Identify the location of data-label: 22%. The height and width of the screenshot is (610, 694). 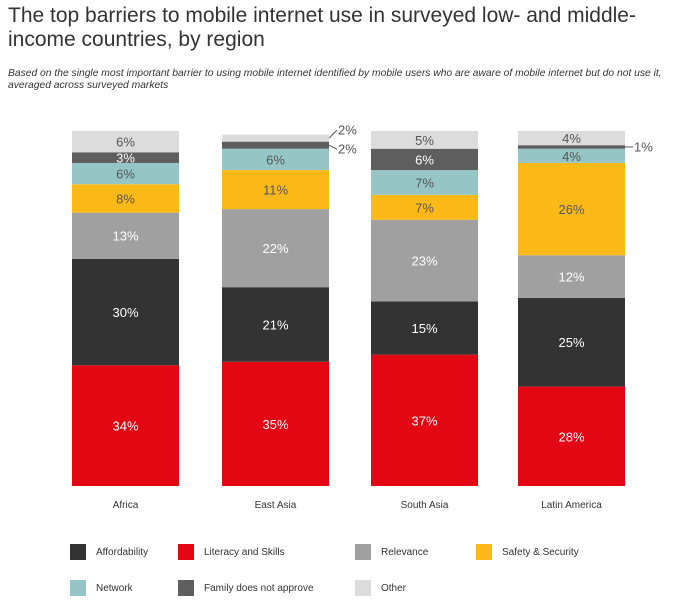
(275, 248).